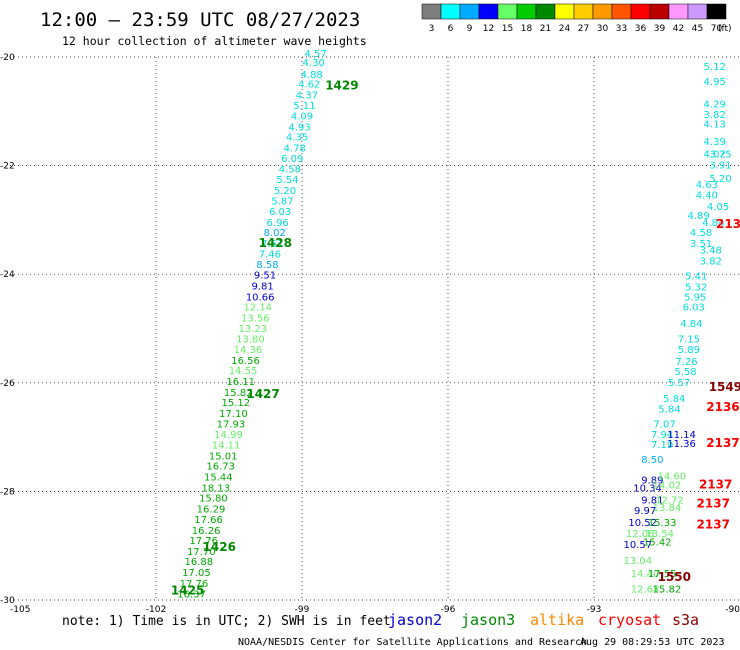  I want to click on wave-height-label: 14.55, so click(243, 371).